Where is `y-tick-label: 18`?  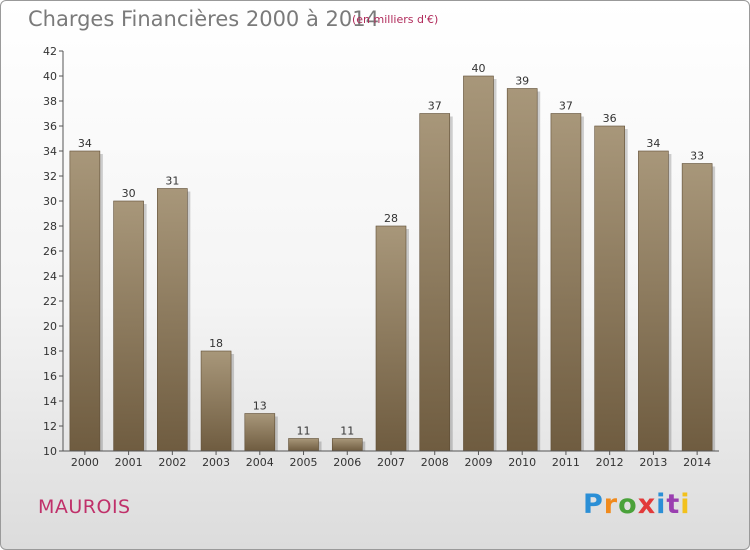
y-tick-label: 18 is located at coordinates (50, 351).